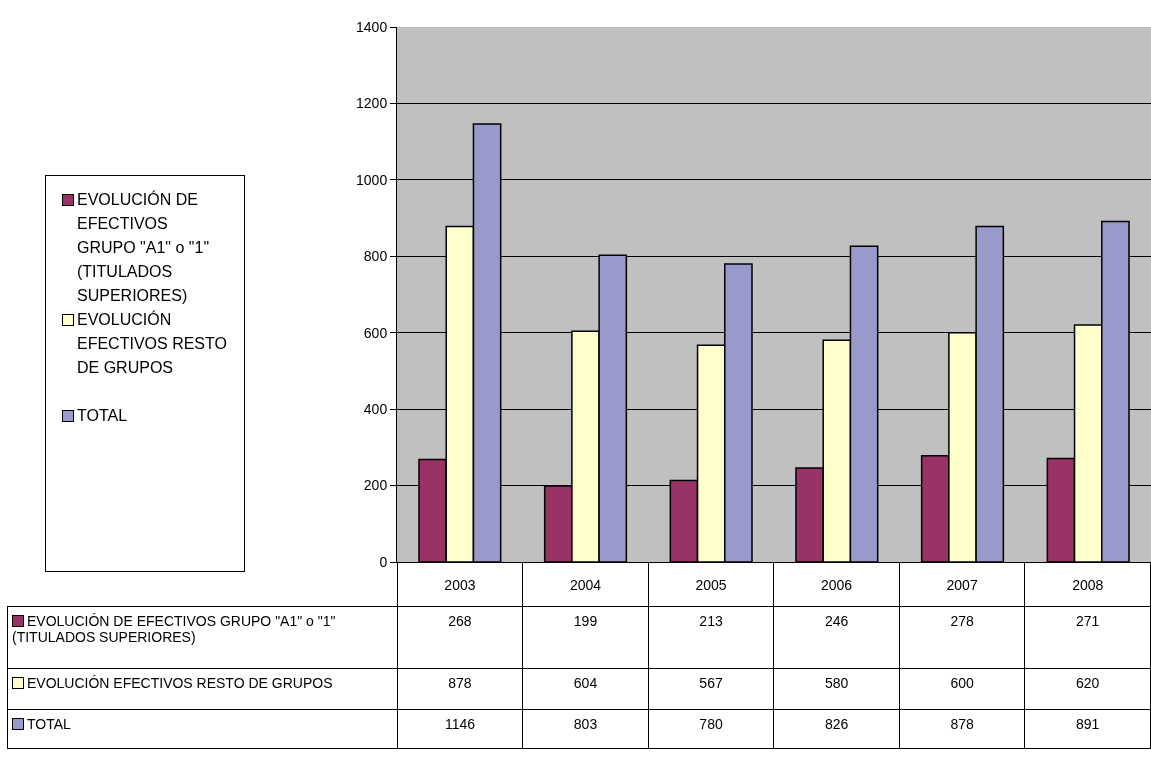 Image resolution: width=1151 pixels, height=760 pixels. What do you see at coordinates (103, 416) in the screenshot?
I see `legend-label: TOTAL` at bounding box center [103, 416].